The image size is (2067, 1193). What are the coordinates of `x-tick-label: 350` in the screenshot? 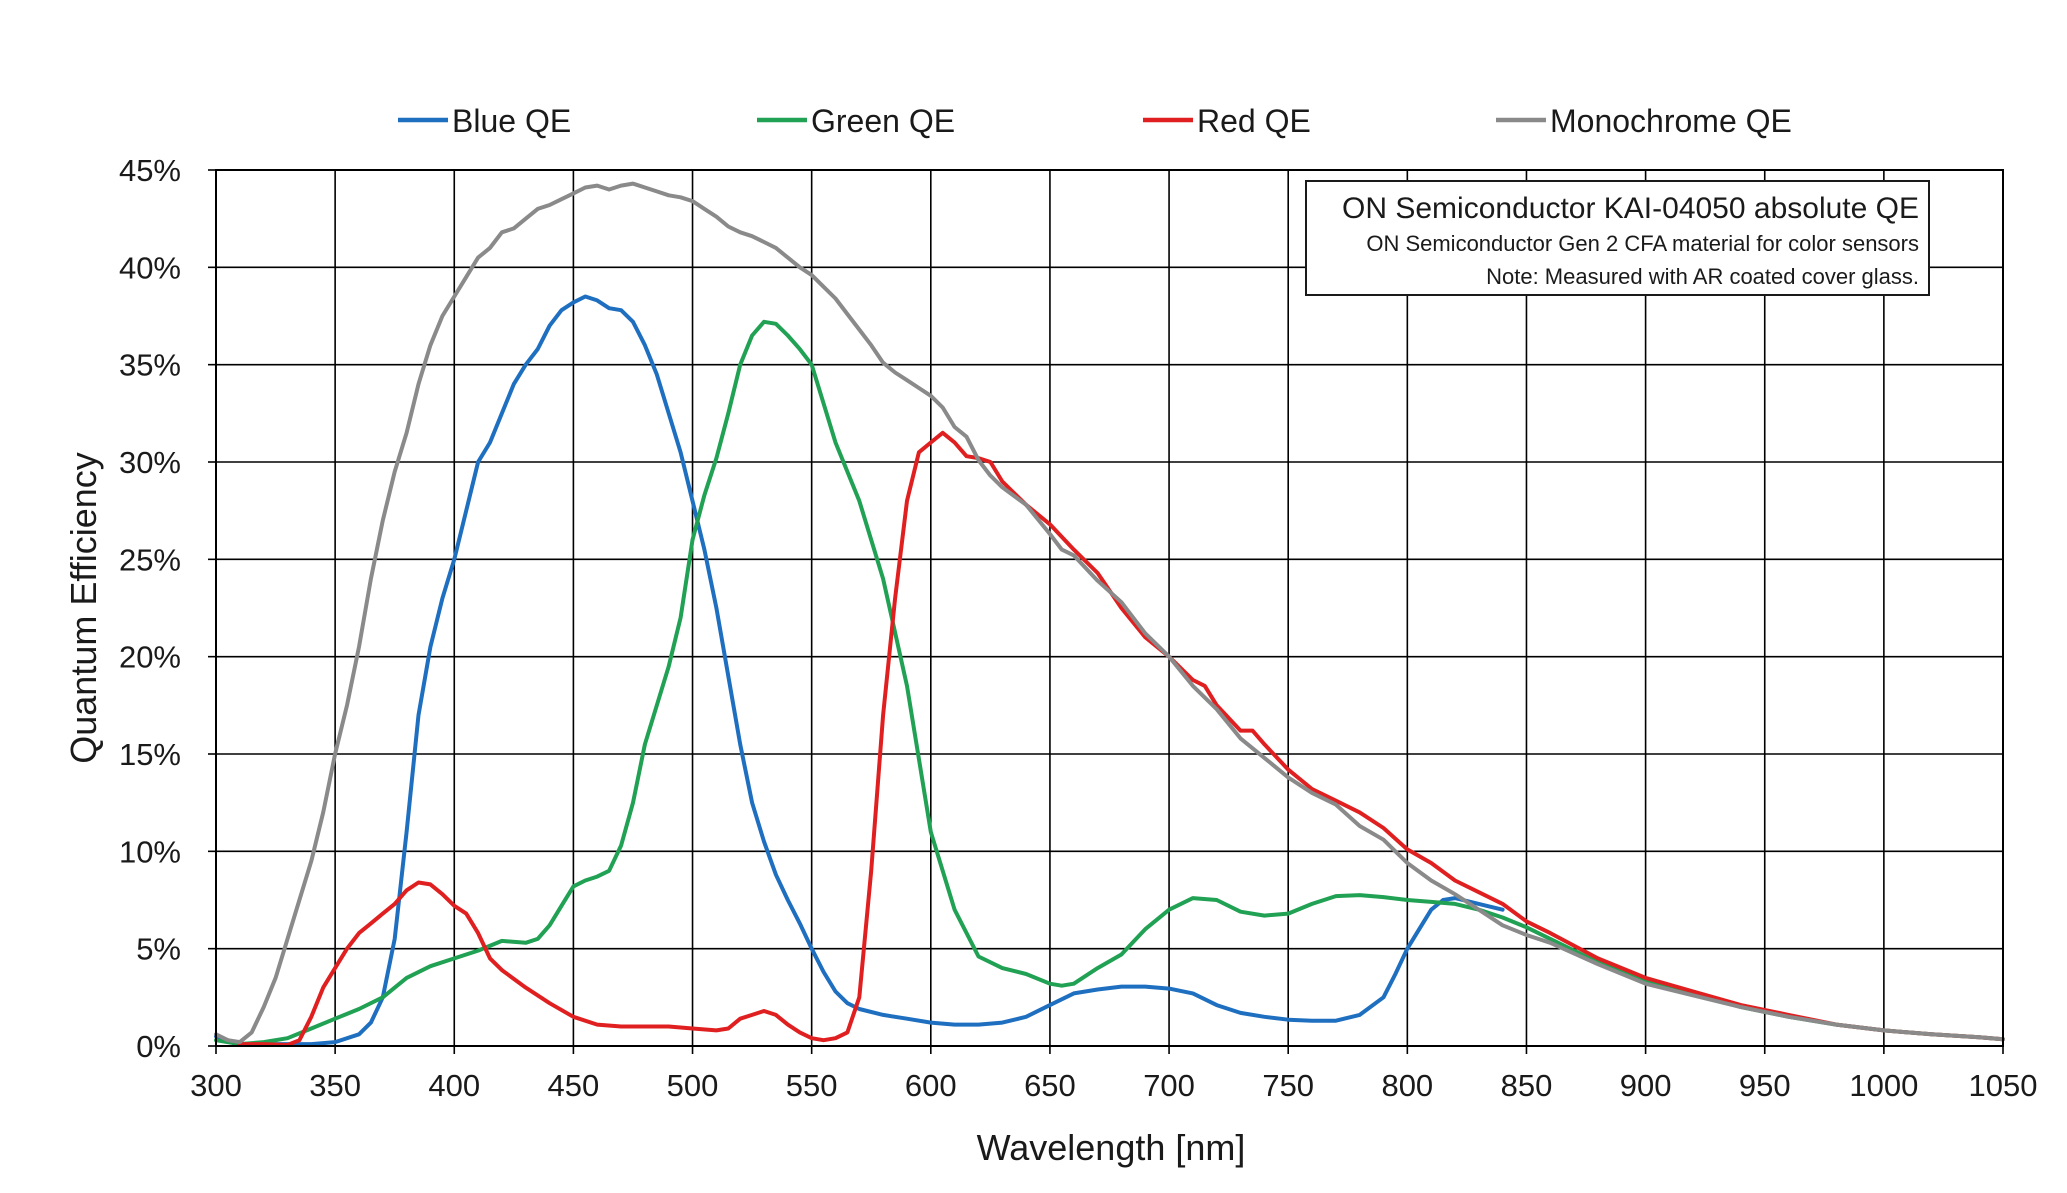 It's located at (335, 1085).